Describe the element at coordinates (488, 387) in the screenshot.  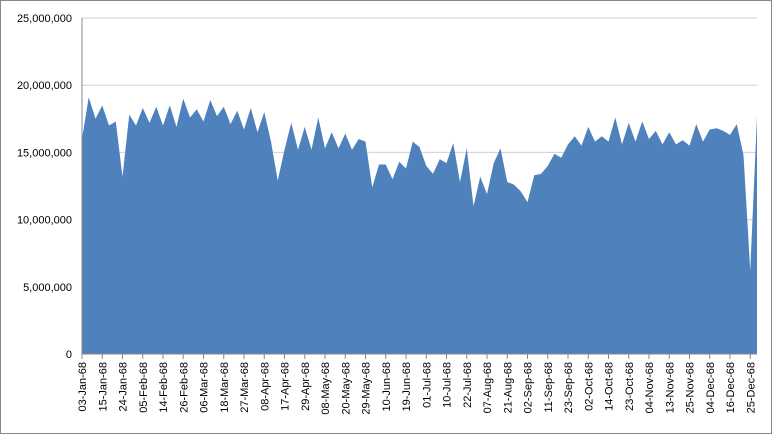
I see `x-tick-label: 07-Aug-68` at that location.